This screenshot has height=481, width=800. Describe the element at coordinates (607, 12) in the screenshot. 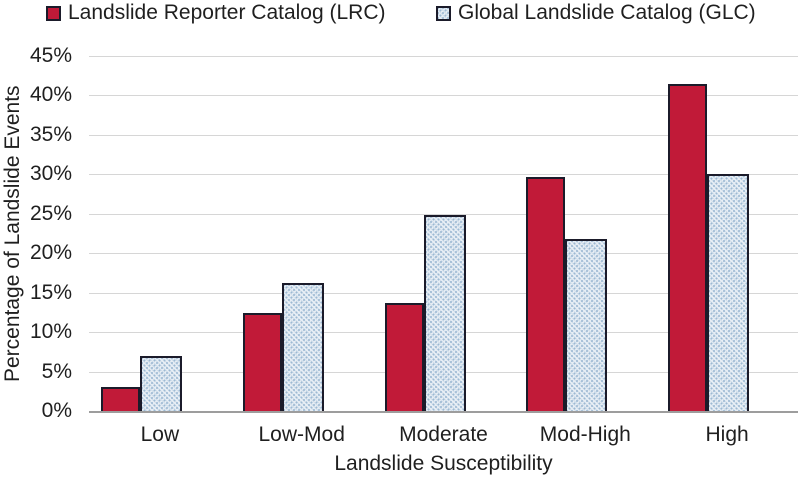

I see `legend-label-glc: Global Landslide Catalog (GLC)` at that location.